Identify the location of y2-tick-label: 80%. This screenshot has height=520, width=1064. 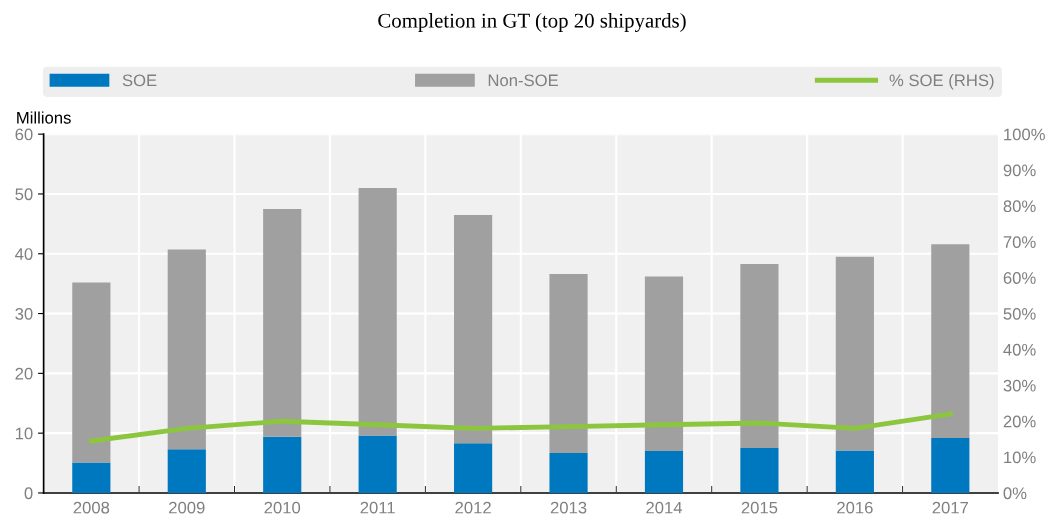
(1019, 206).